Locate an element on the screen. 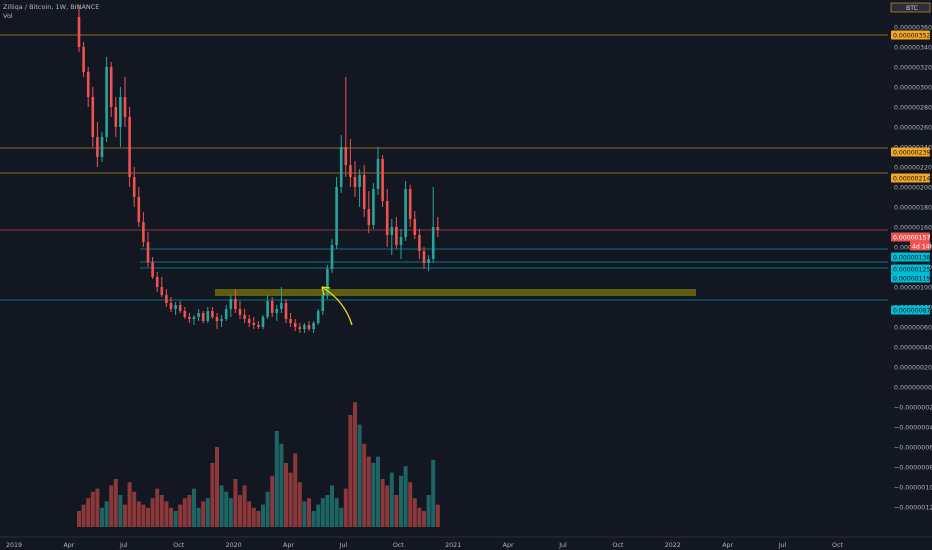 The height and width of the screenshot is (550, 932). price-tag-text: 0.00000125 is located at coordinates (911, 269).